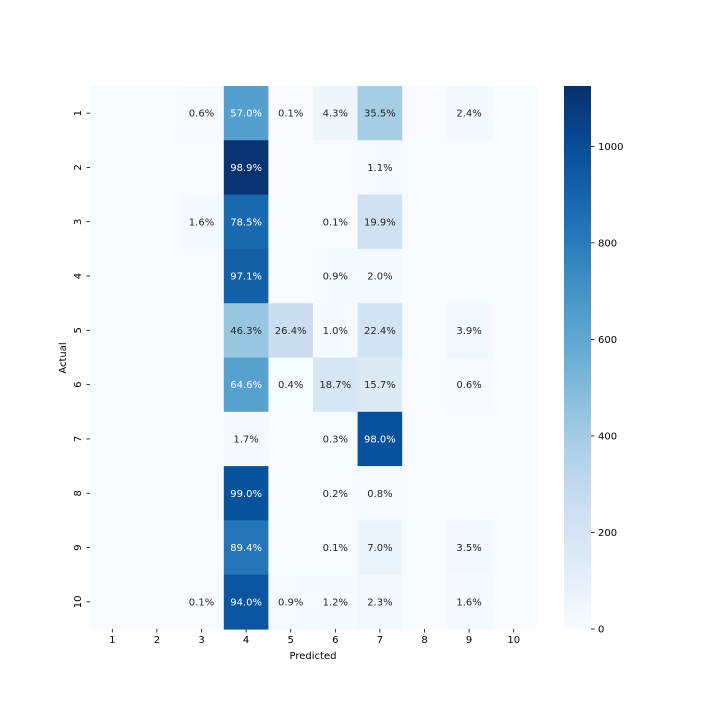 The image size is (720, 720). Describe the element at coordinates (313, 656) in the screenshot. I see `x-axis-label: Predicted` at that location.